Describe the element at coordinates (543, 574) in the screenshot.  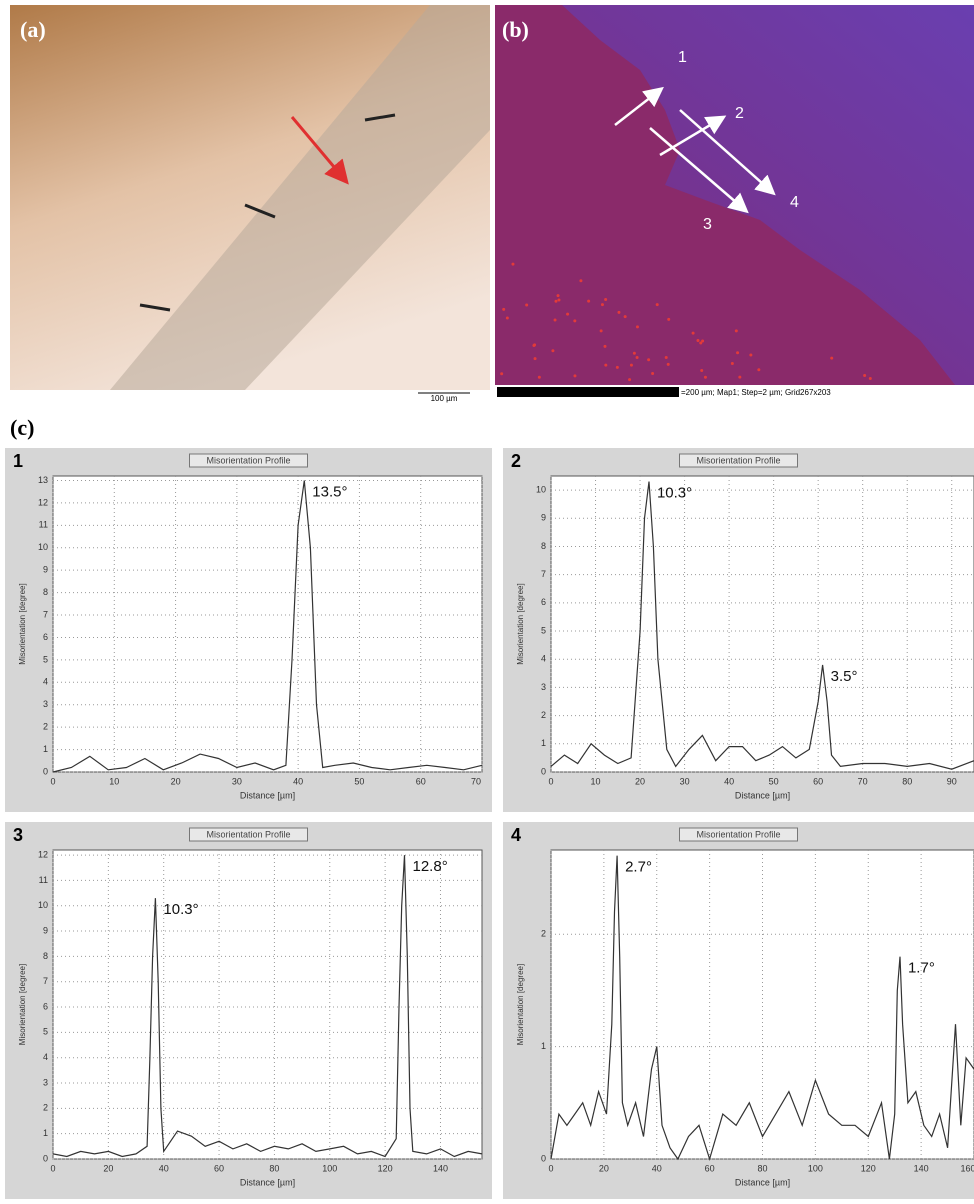
I see `y-tick-label: 7` at that location.